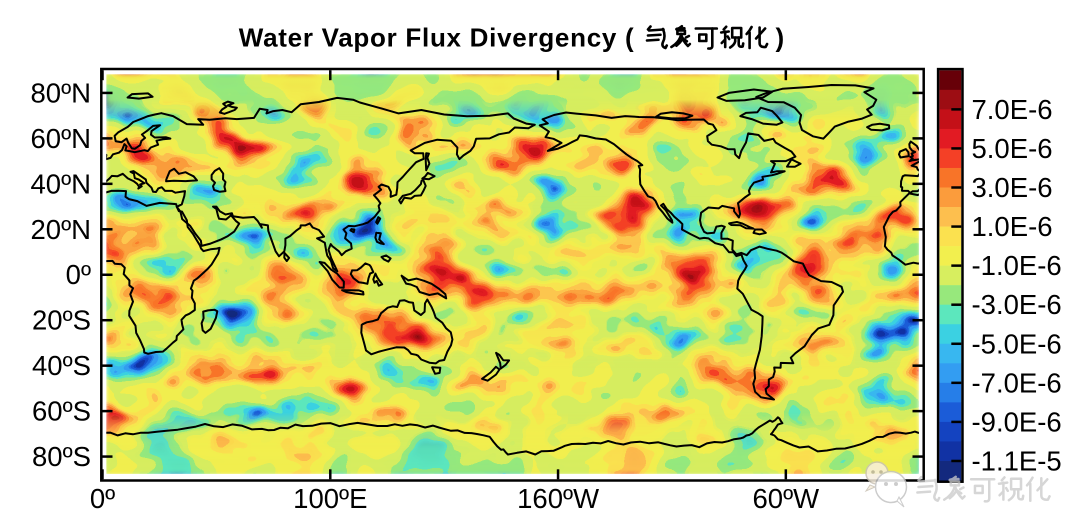  I want to click on svg-text: -1.1E-5, so click(1017, 461).